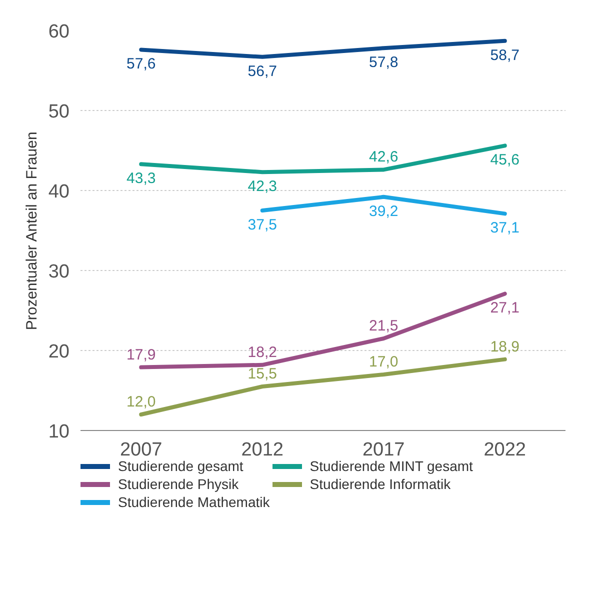 The image size is (610, 610). What do you see at coordinates (383, 63) in the screenshot?
I see `data-label: 57,8` at bounding box center [383, 63].